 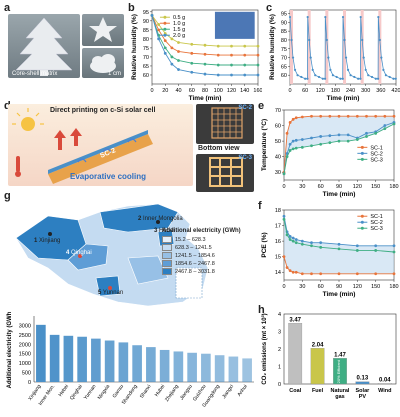 I want to click on x-tick-label: Fuel, so click(x=318, y=391).